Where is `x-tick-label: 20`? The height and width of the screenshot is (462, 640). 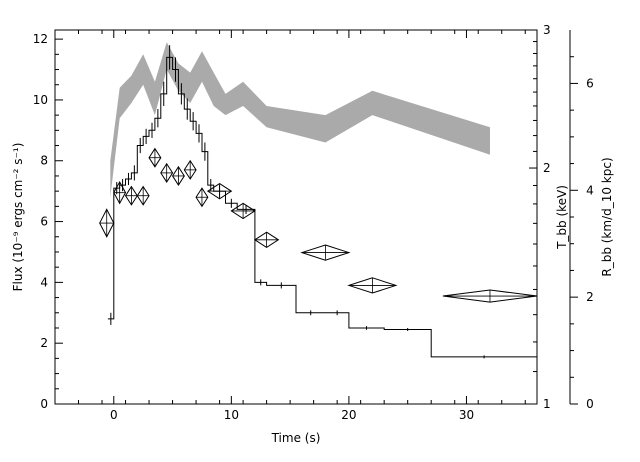
x-tick-label: 20 is located at coordinates (348, 415).